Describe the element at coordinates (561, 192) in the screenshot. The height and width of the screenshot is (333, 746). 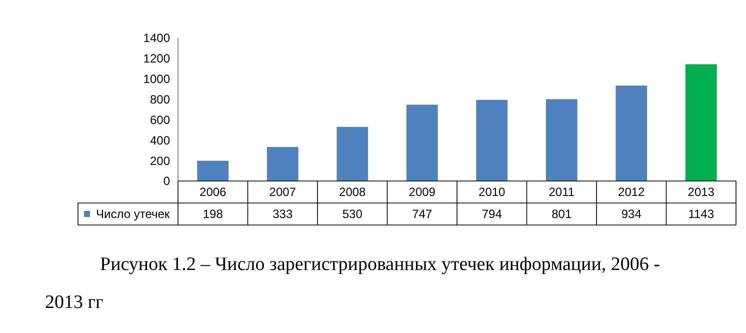
I see `x-tick-label: 2011` at that location.